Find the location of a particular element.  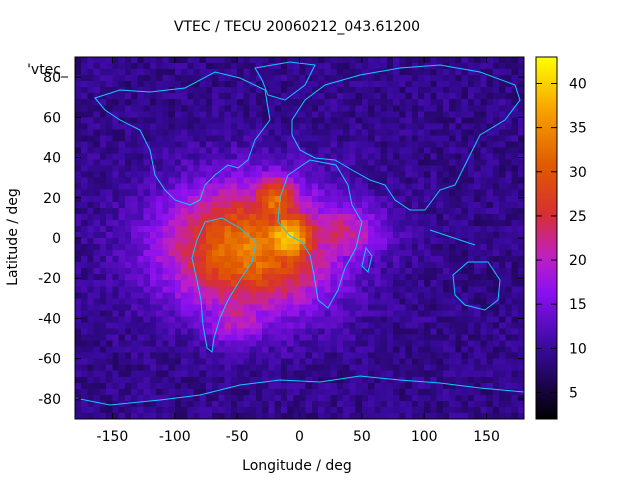

colorbar-axis: 5 10 15 20 25 30 35 40 is located at coordinates (561, 239).